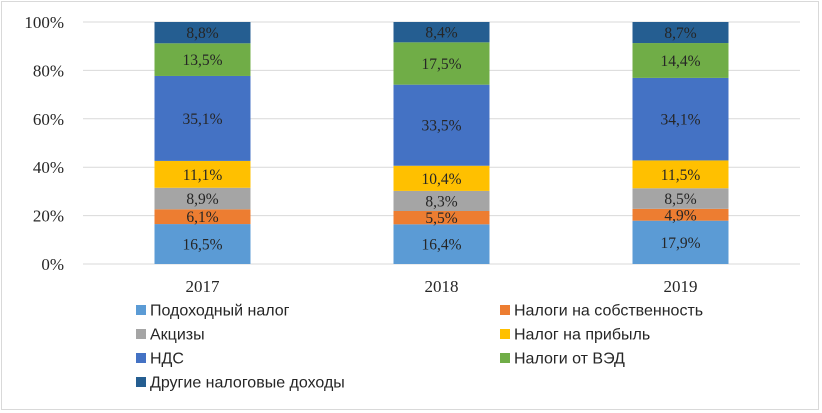 The height and width of the screenshot is (413, 822). I want to click on data-label: 17,9%, so click(680, 243).